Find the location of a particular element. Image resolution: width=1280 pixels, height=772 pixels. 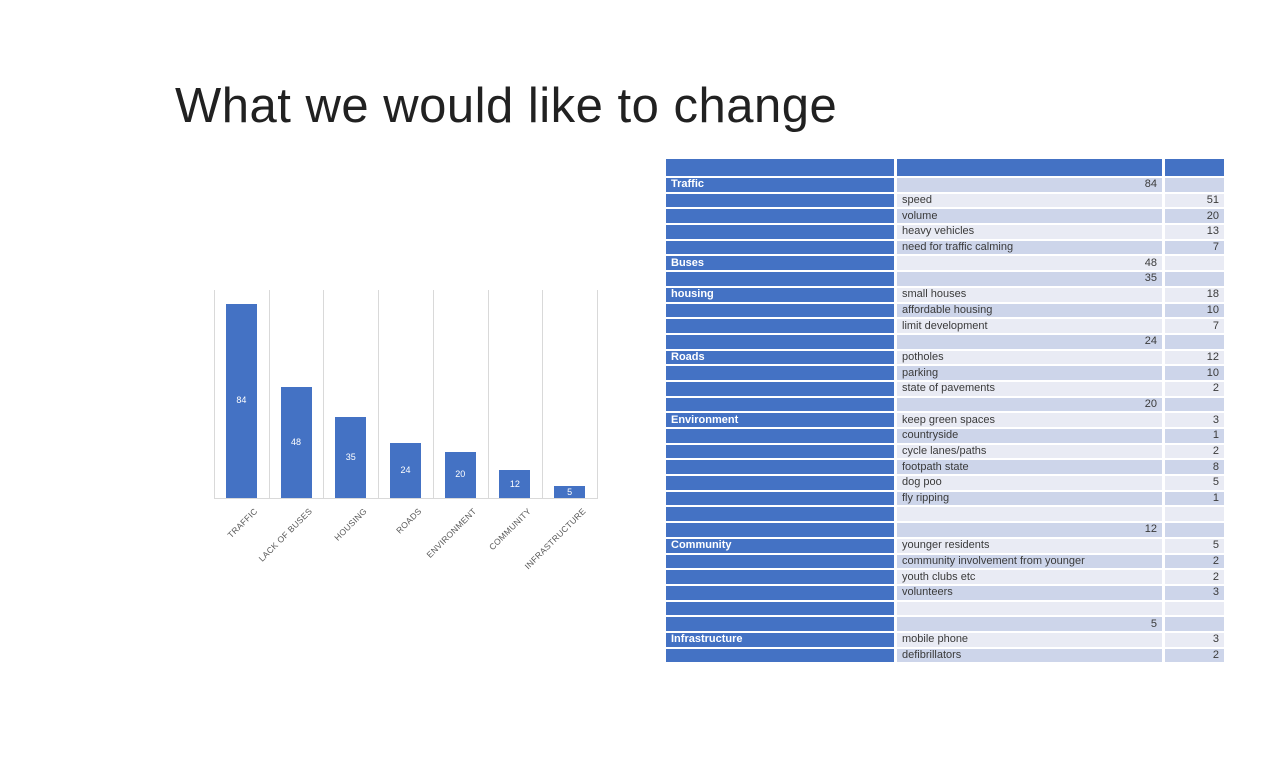

table-cell-category: Infrastructure is located at coordinates (780, 639).